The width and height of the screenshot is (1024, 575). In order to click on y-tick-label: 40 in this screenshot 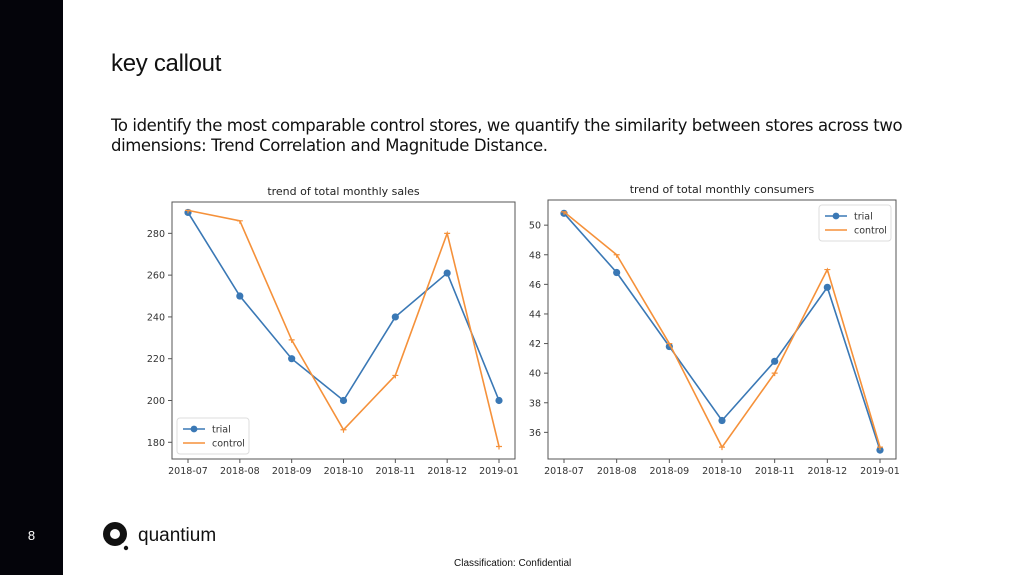, I will do `click(535, 374)`.